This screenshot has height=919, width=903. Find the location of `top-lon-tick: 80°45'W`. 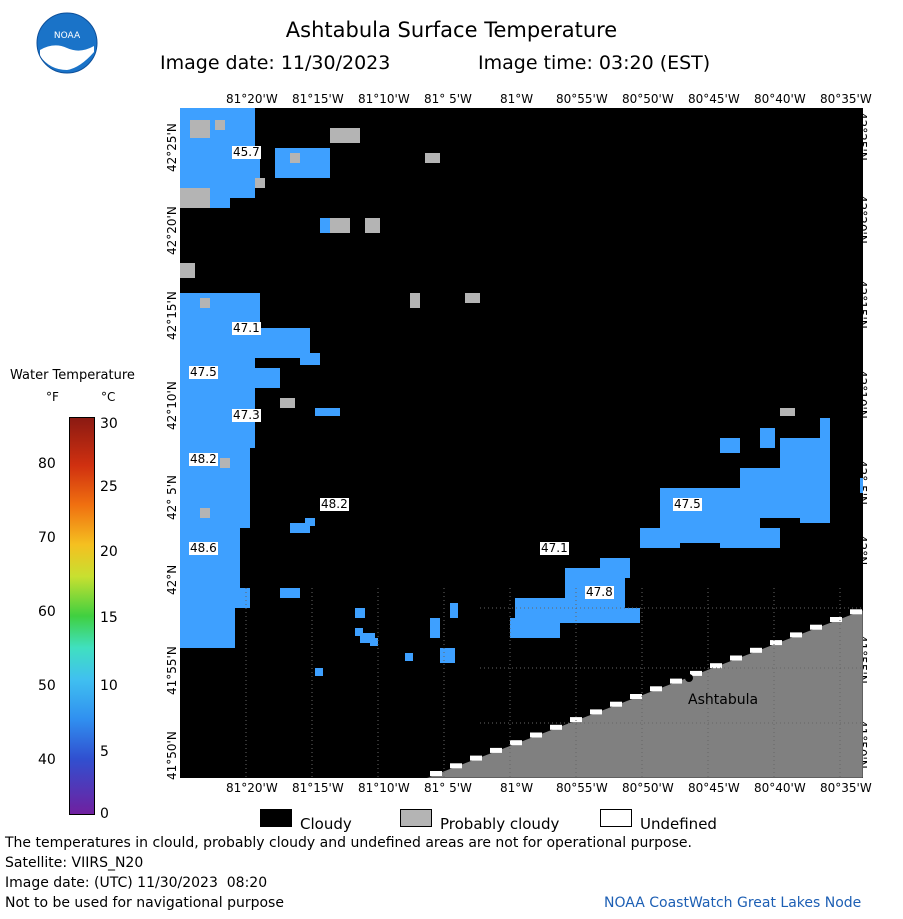

top-lon-tick: 80°45'W is located at coordinates (714, 99).